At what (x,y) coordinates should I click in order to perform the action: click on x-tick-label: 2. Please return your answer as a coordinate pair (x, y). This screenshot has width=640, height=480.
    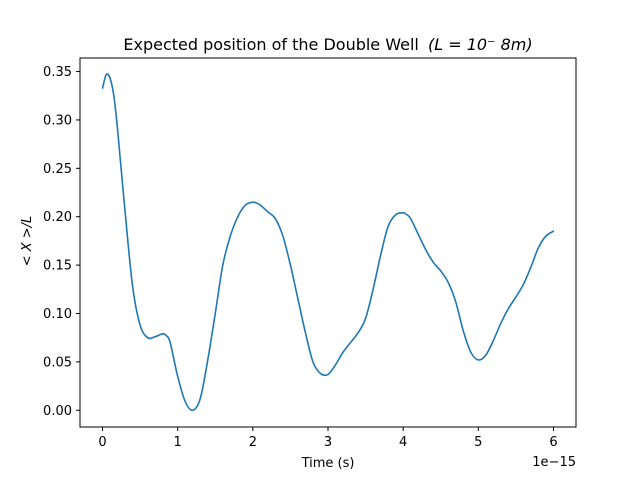
    Looking at the image, I should click on (253, 442).